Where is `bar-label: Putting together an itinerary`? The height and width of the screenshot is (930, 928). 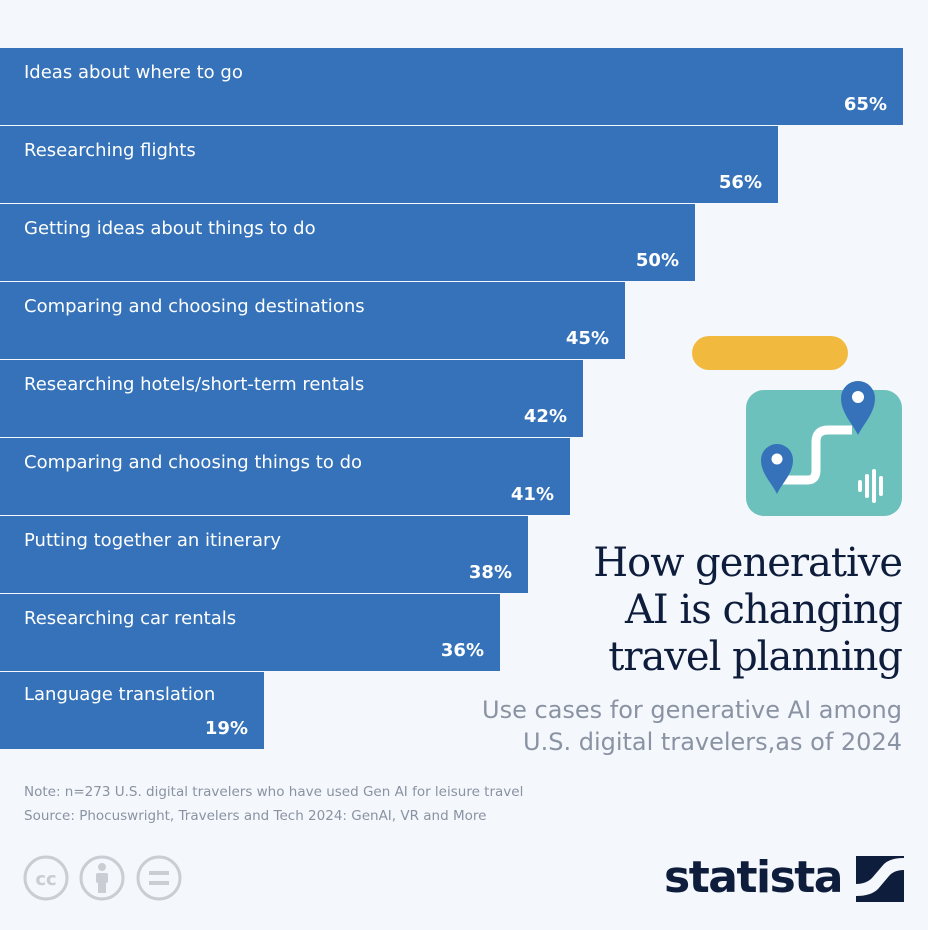 bar-label: Putting together an itinerary is located at coordinates (153, 540).